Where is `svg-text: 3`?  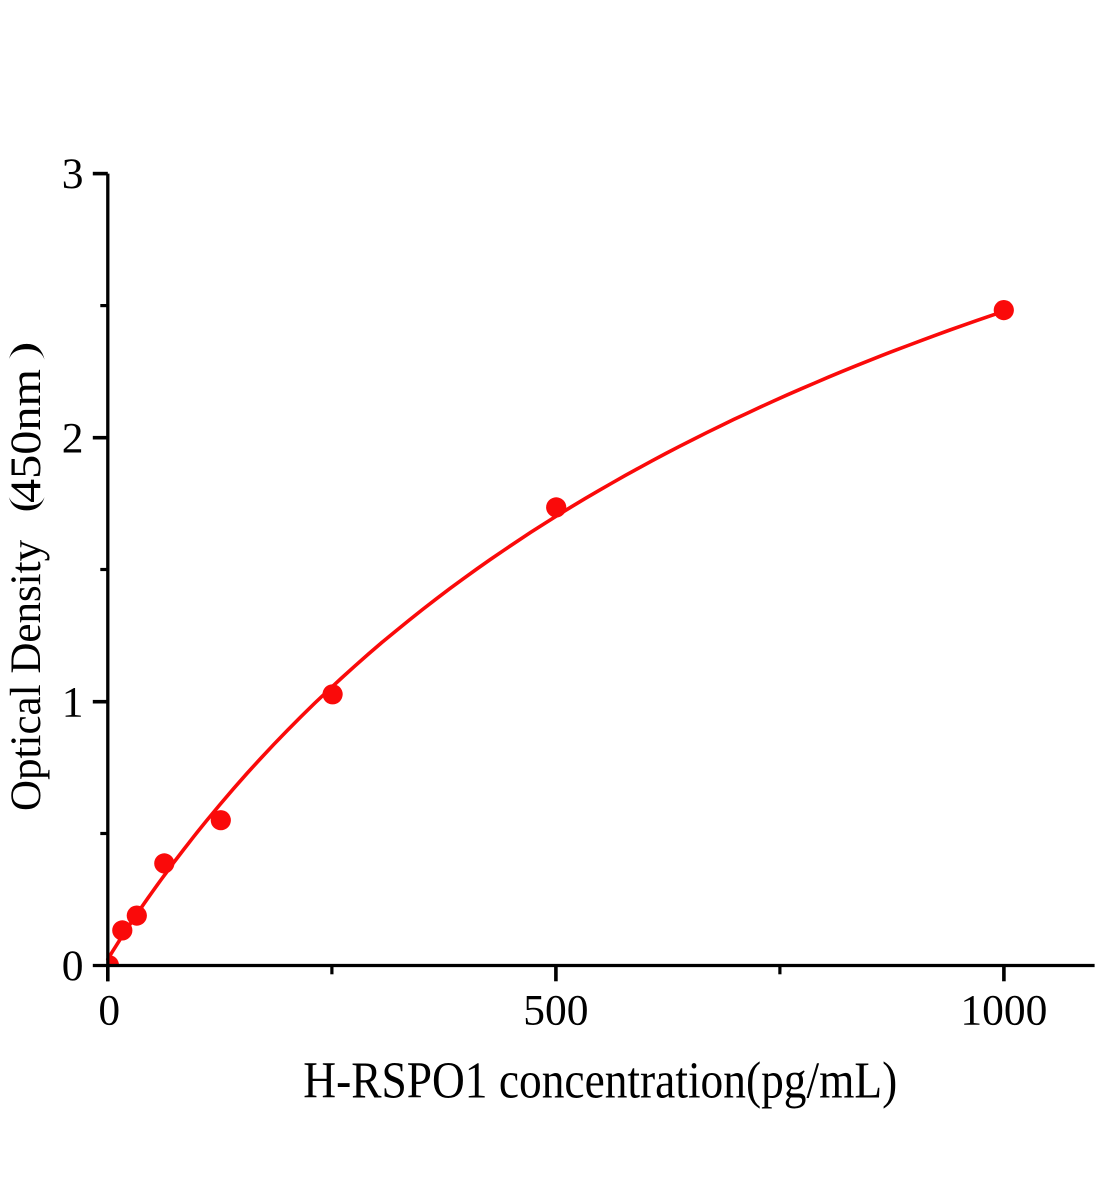
svg-text: 3 is located at coordinates (73, 174).